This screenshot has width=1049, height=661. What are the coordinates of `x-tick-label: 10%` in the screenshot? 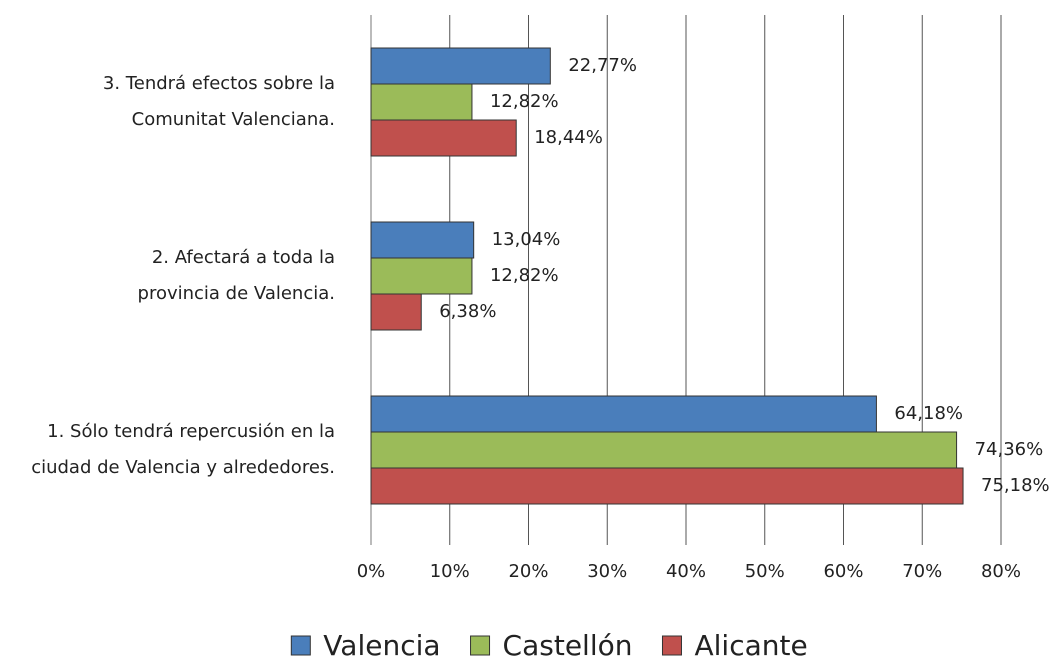 It's located at (450, 571).